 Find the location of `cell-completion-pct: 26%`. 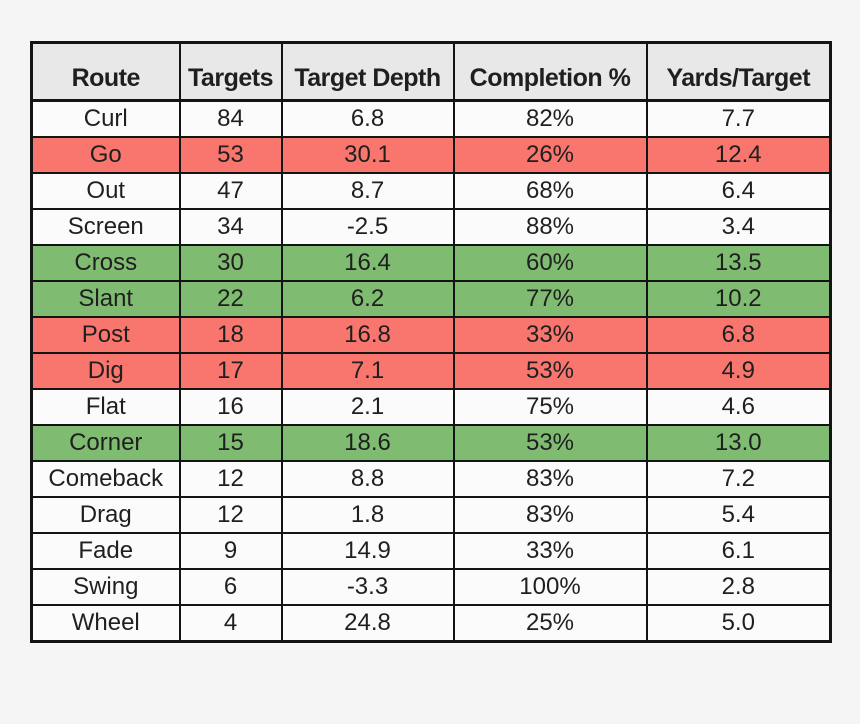

cell-completion-pct: 26% is located at coordinates (550, 155).